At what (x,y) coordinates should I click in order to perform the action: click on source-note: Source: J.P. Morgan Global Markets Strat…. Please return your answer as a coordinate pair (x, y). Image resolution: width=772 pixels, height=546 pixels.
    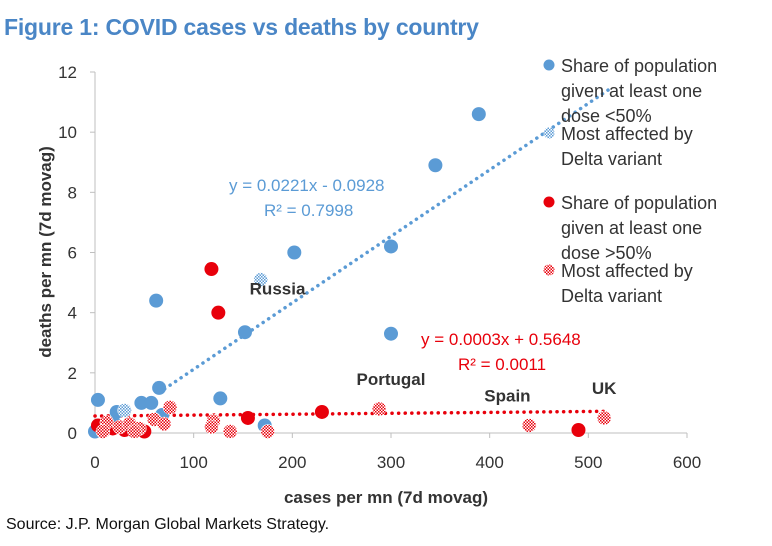
    Looking at the image, I should click on (168, 524).